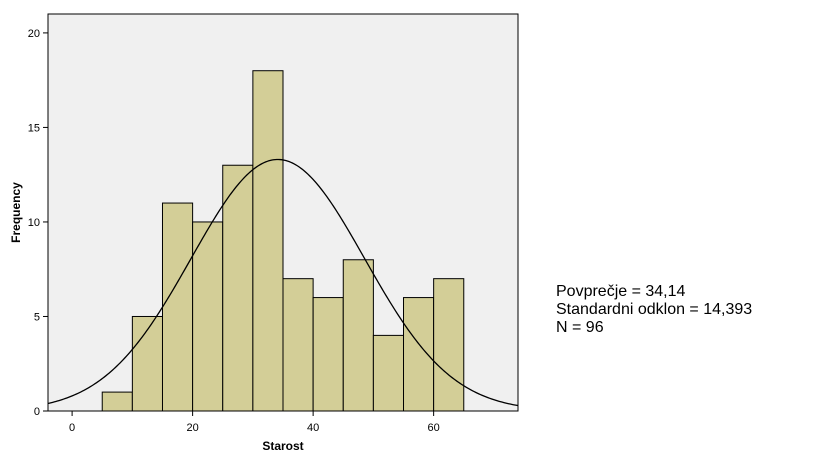 This screenshot has width=818, height=455. I want to click on y-tick-label: 15, so click(34, 128).